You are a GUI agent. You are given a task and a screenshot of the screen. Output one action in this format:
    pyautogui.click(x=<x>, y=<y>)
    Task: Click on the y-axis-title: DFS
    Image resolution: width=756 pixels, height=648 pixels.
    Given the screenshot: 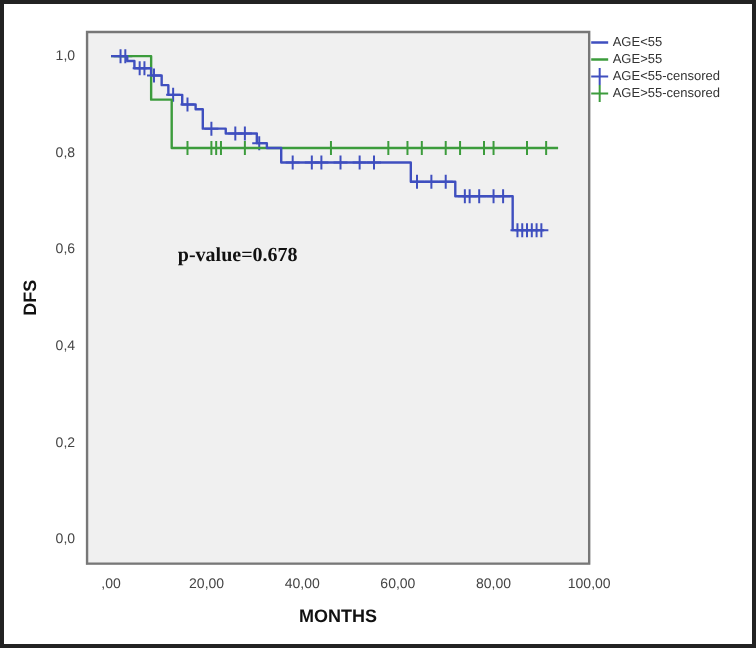 What is the action you would take?
    pyautogui.click(x=29, y=297)
    